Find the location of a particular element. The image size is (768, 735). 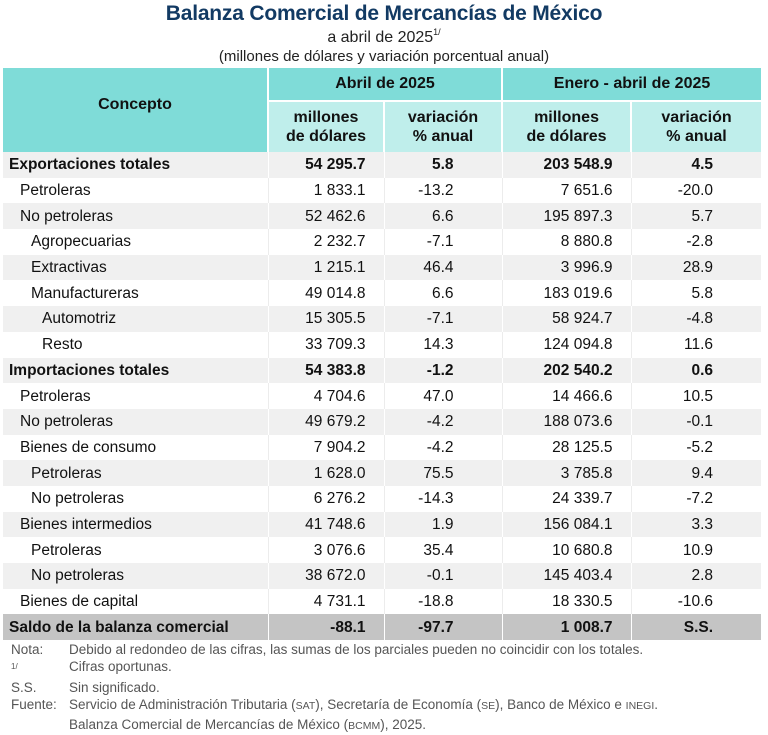

cell-value: 58 924.7 is located at coordinates (567, 319).